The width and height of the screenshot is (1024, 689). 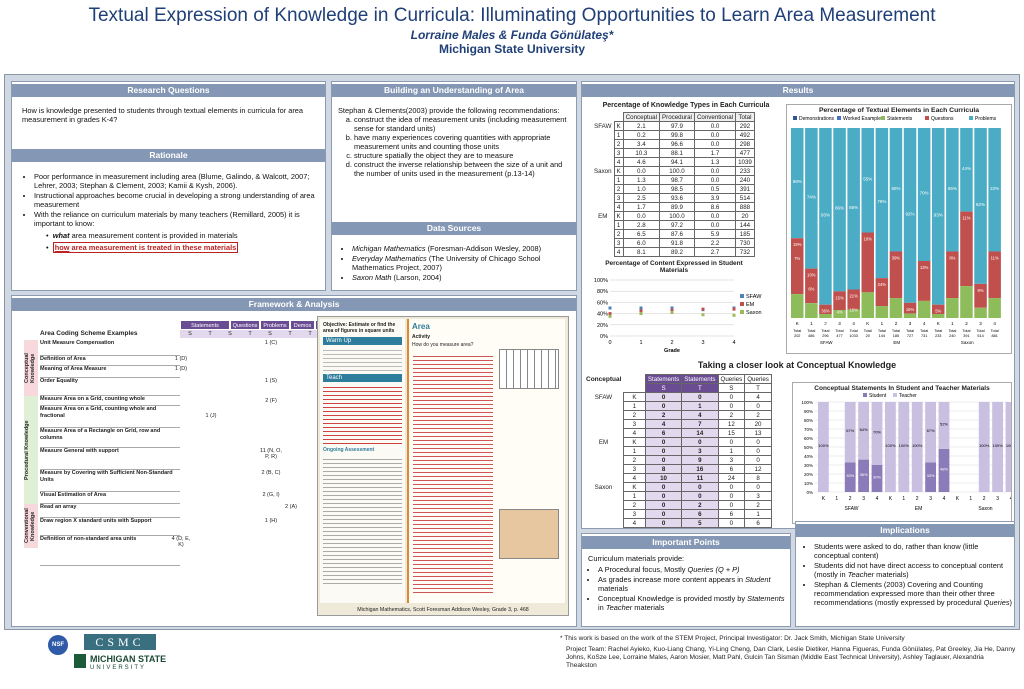 I want to click on coding-row-label: Visual Estimation of Area, so click(x=110, y=498).